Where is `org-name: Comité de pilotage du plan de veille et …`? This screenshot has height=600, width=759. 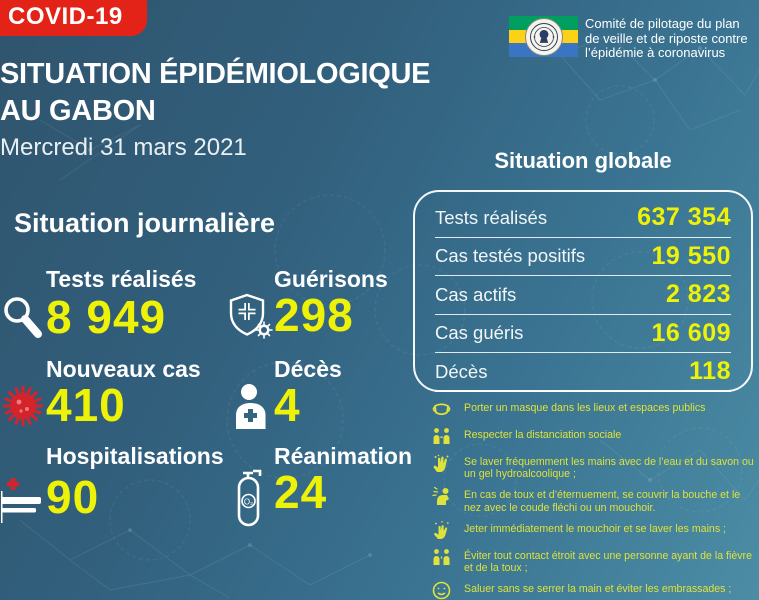
org-name: Comité de pilotage du plan de veille et … is located at coordinates (666, 38).